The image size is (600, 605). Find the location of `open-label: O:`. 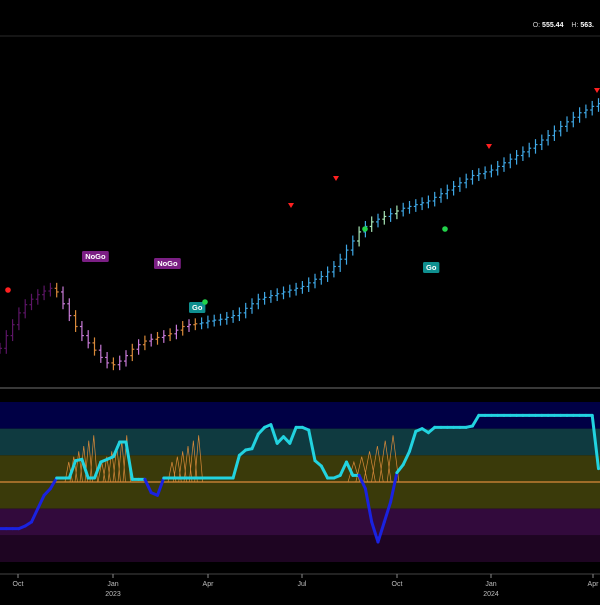

open-label: O: is located at coordinates (536, 25).